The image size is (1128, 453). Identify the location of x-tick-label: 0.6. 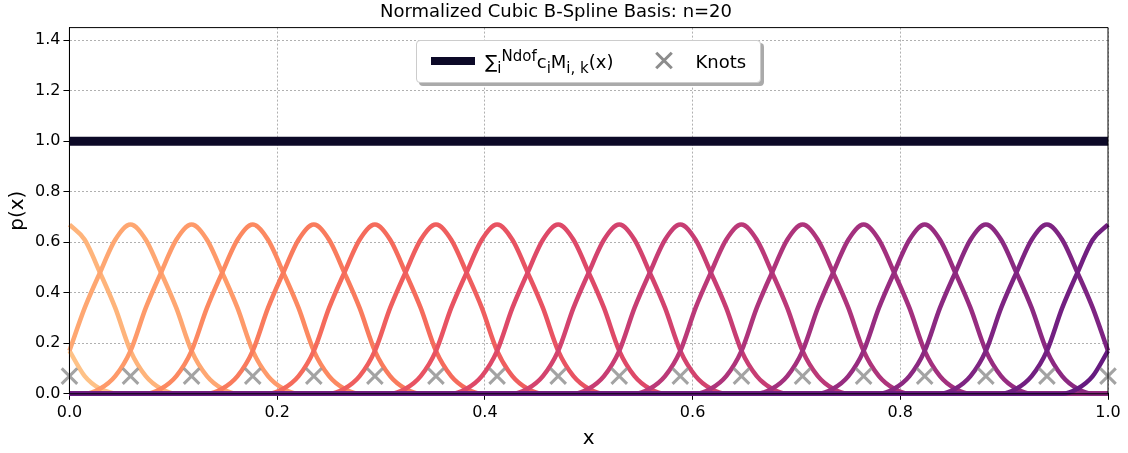
(692, 411).